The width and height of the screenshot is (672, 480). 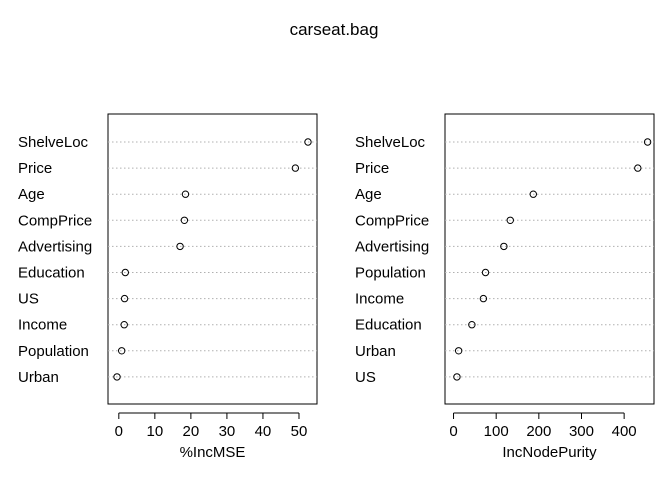 What do you see at coordinates (28, 299) in the screenshot?
I see `panel-1-category-label: US` at bounding box center [28, 299].